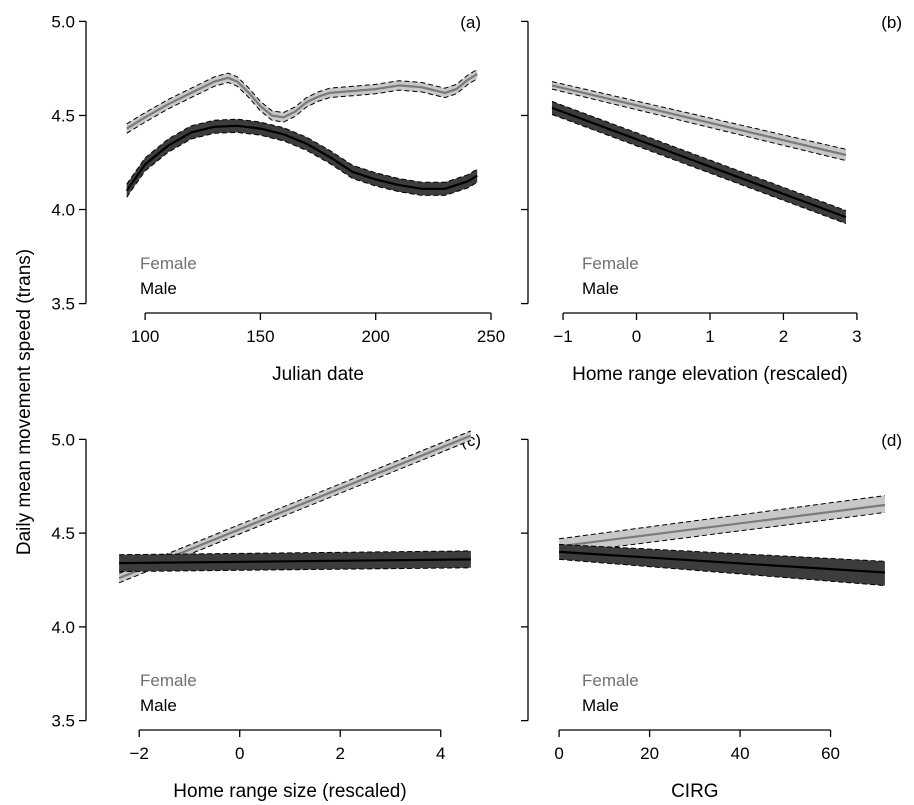  I want to click on x-tick-label: 1, so click(709, 336).